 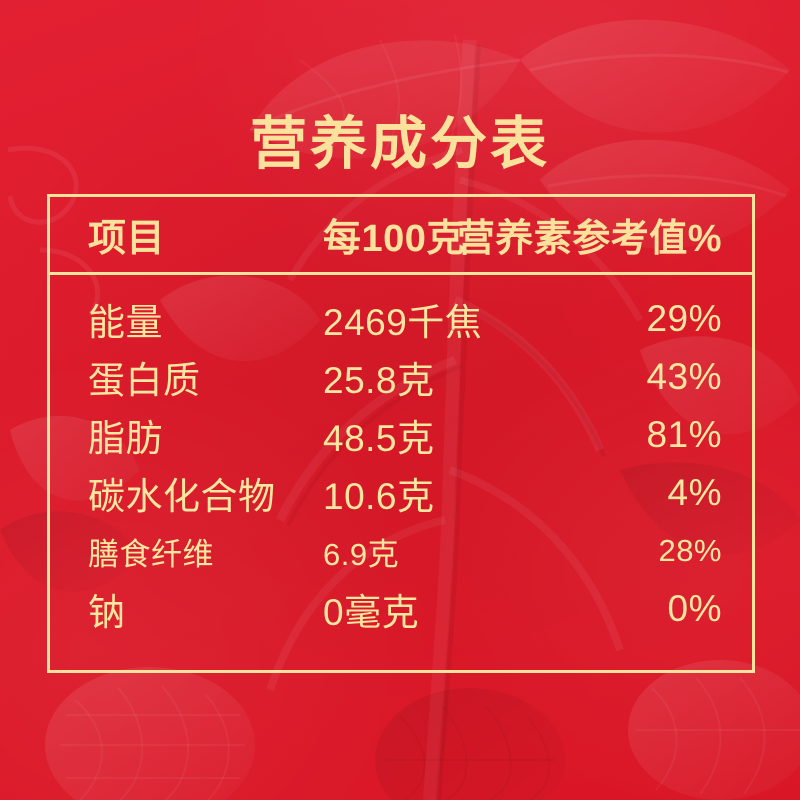 What do you see at coordinates (694, 492) in the screenshot?
I see `row-item-nrv: 4%` at bounding box center [694, 492].